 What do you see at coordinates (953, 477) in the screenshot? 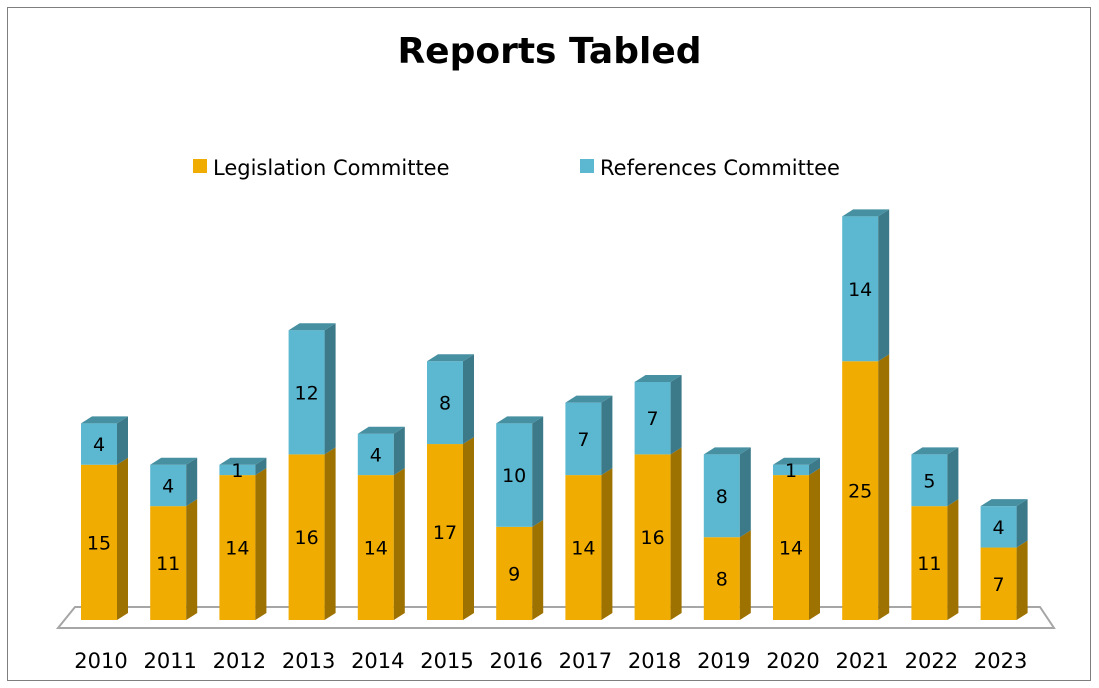
I see `bar-references-2022-side` at bounding box center [953, 477].